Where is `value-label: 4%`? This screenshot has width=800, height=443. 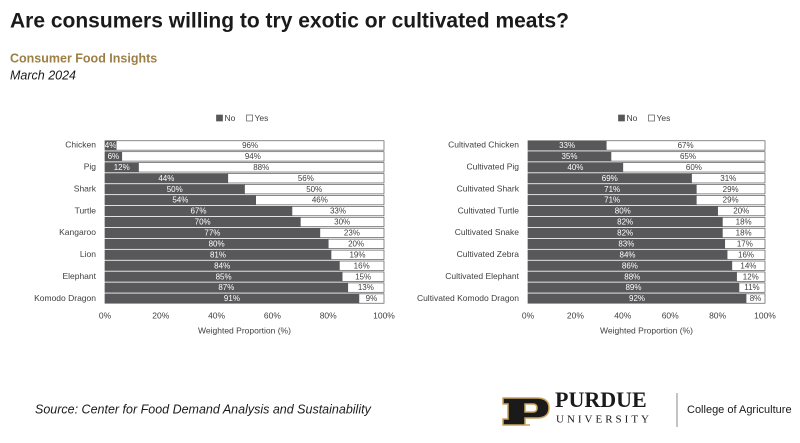 value-label: 4% is located at coordinates (111, 145).